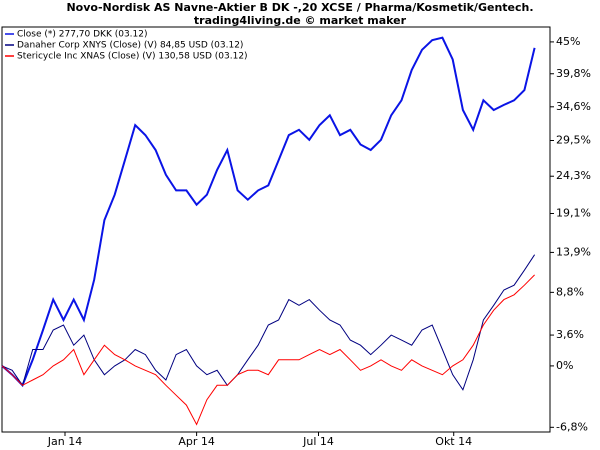  What do you see at coordinates (453, 441) in the screenshot?
I see `x-tick-label: Okt 14` at bounding box center [453, 441].